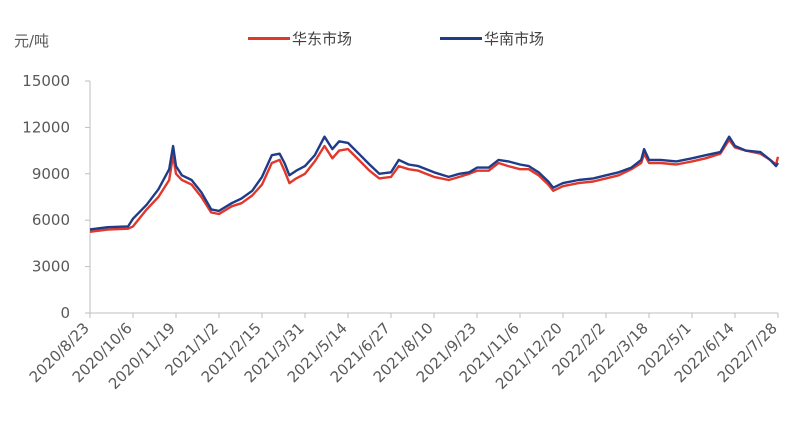  Describe the element at coordinates (46, 127) in the screenshot. I see `y-tick-label: 12000` at that location.